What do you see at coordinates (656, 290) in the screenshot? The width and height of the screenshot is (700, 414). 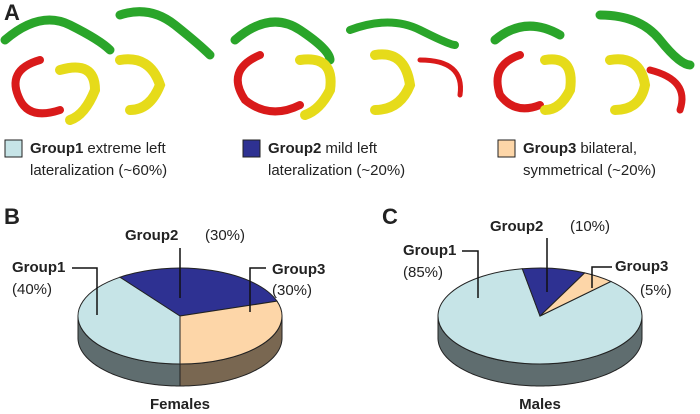 I see `slice-value-label: (5%)` at bounding box center [656, 290].